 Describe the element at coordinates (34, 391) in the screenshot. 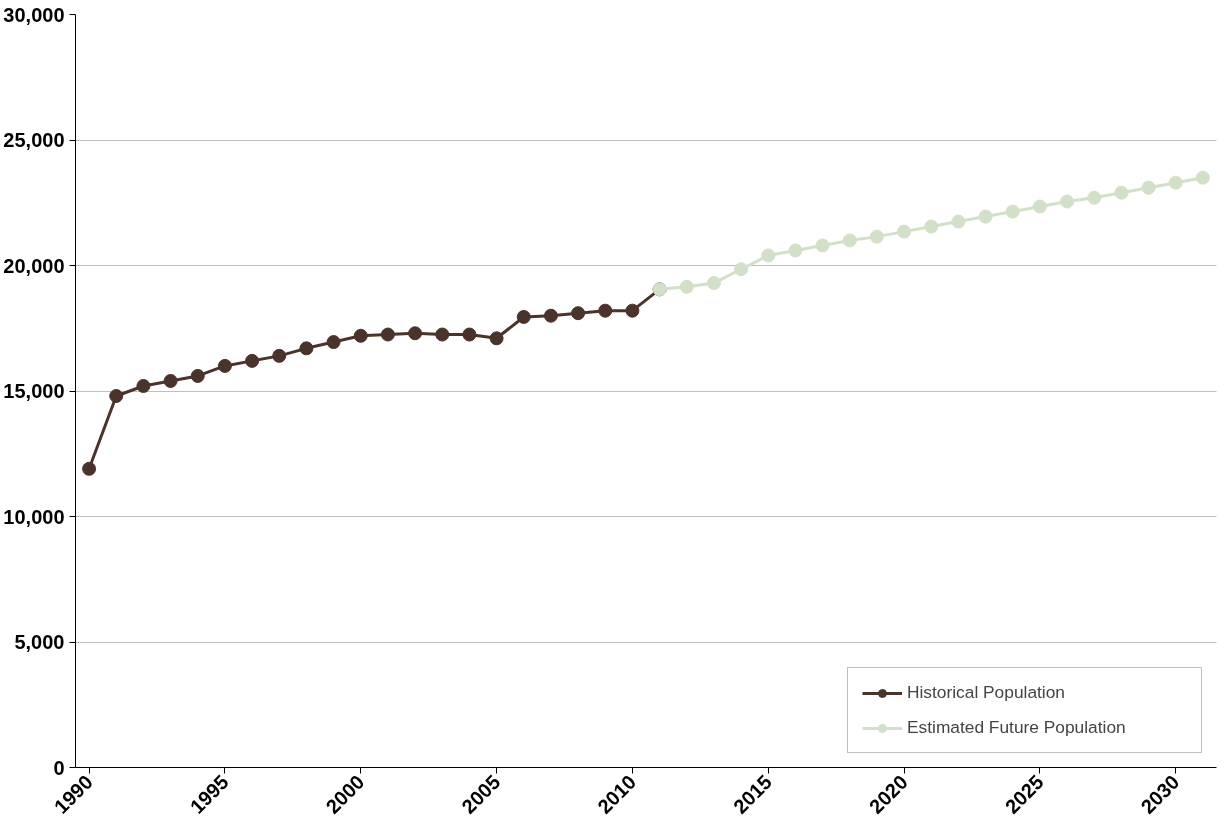

I see `y-tick-label: 15,000` at that location.